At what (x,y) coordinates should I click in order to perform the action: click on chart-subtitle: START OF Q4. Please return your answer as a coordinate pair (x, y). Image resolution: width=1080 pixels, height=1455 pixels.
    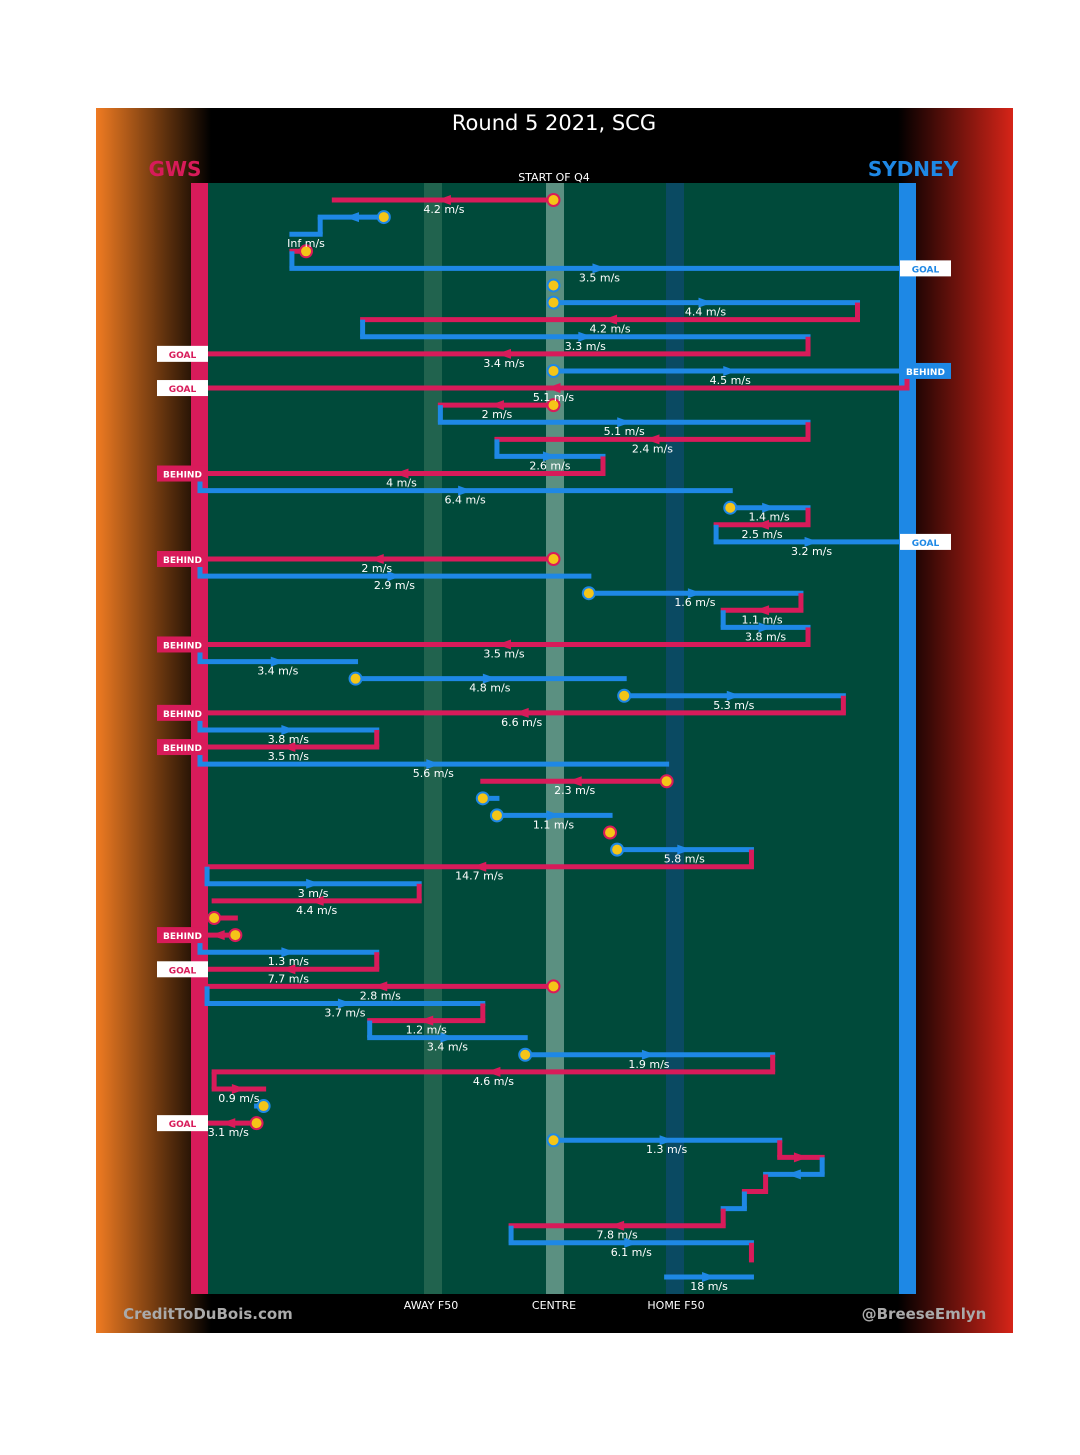
    Looking at the image, I should click on (554, 177).